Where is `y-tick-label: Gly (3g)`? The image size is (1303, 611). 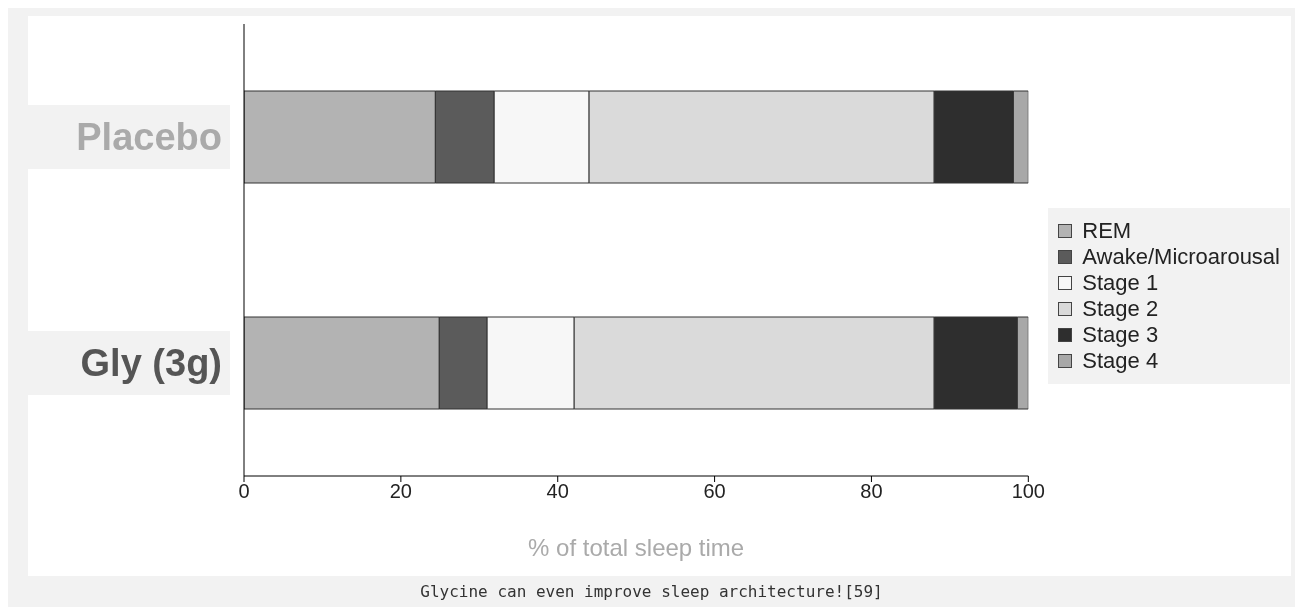 y-tick-label: Gly (3g) is located at coordinates (151, 363).